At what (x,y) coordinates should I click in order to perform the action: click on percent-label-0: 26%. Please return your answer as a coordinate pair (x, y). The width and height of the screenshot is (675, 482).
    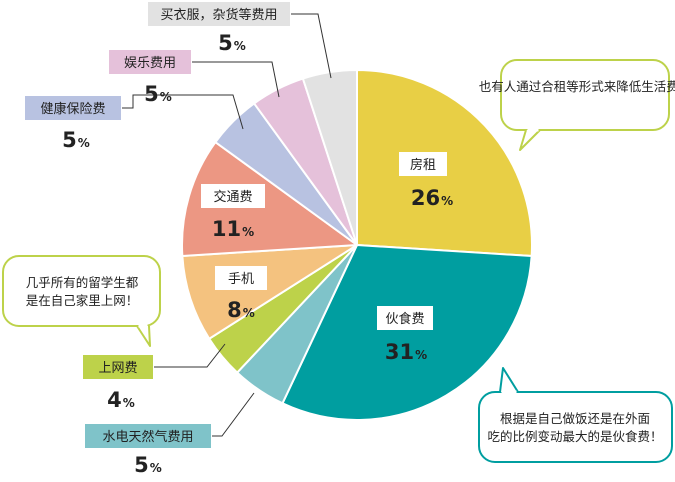
    Looking at the image, I should click on (432, 198).